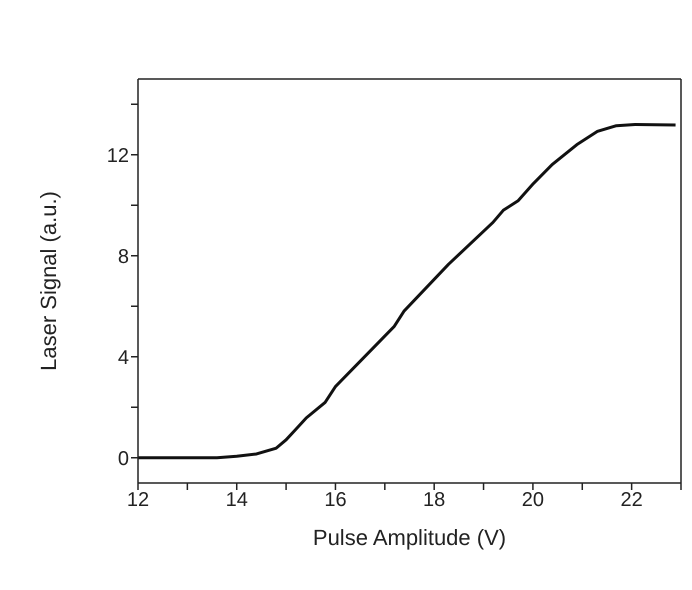 This screenshot has height=590, width=692. Describe the element at coordinates (631, 500) in the screenshot. I see `x-tick-label: 22` at that location.